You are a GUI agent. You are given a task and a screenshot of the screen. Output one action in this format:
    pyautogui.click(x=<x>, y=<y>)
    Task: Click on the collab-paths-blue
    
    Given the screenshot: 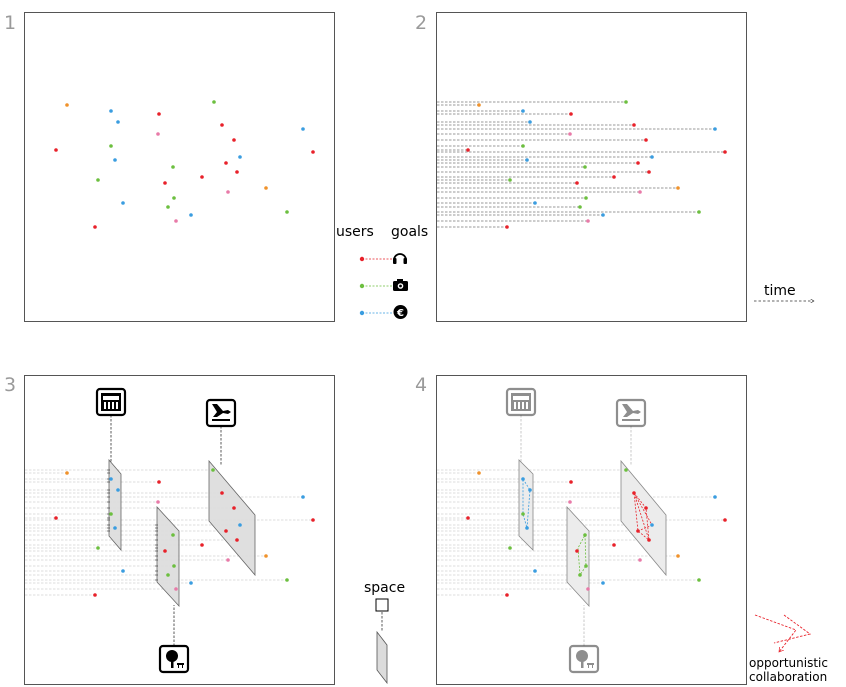 What is the action you would take?
    pyautogui.click(x=526, y=503)
    